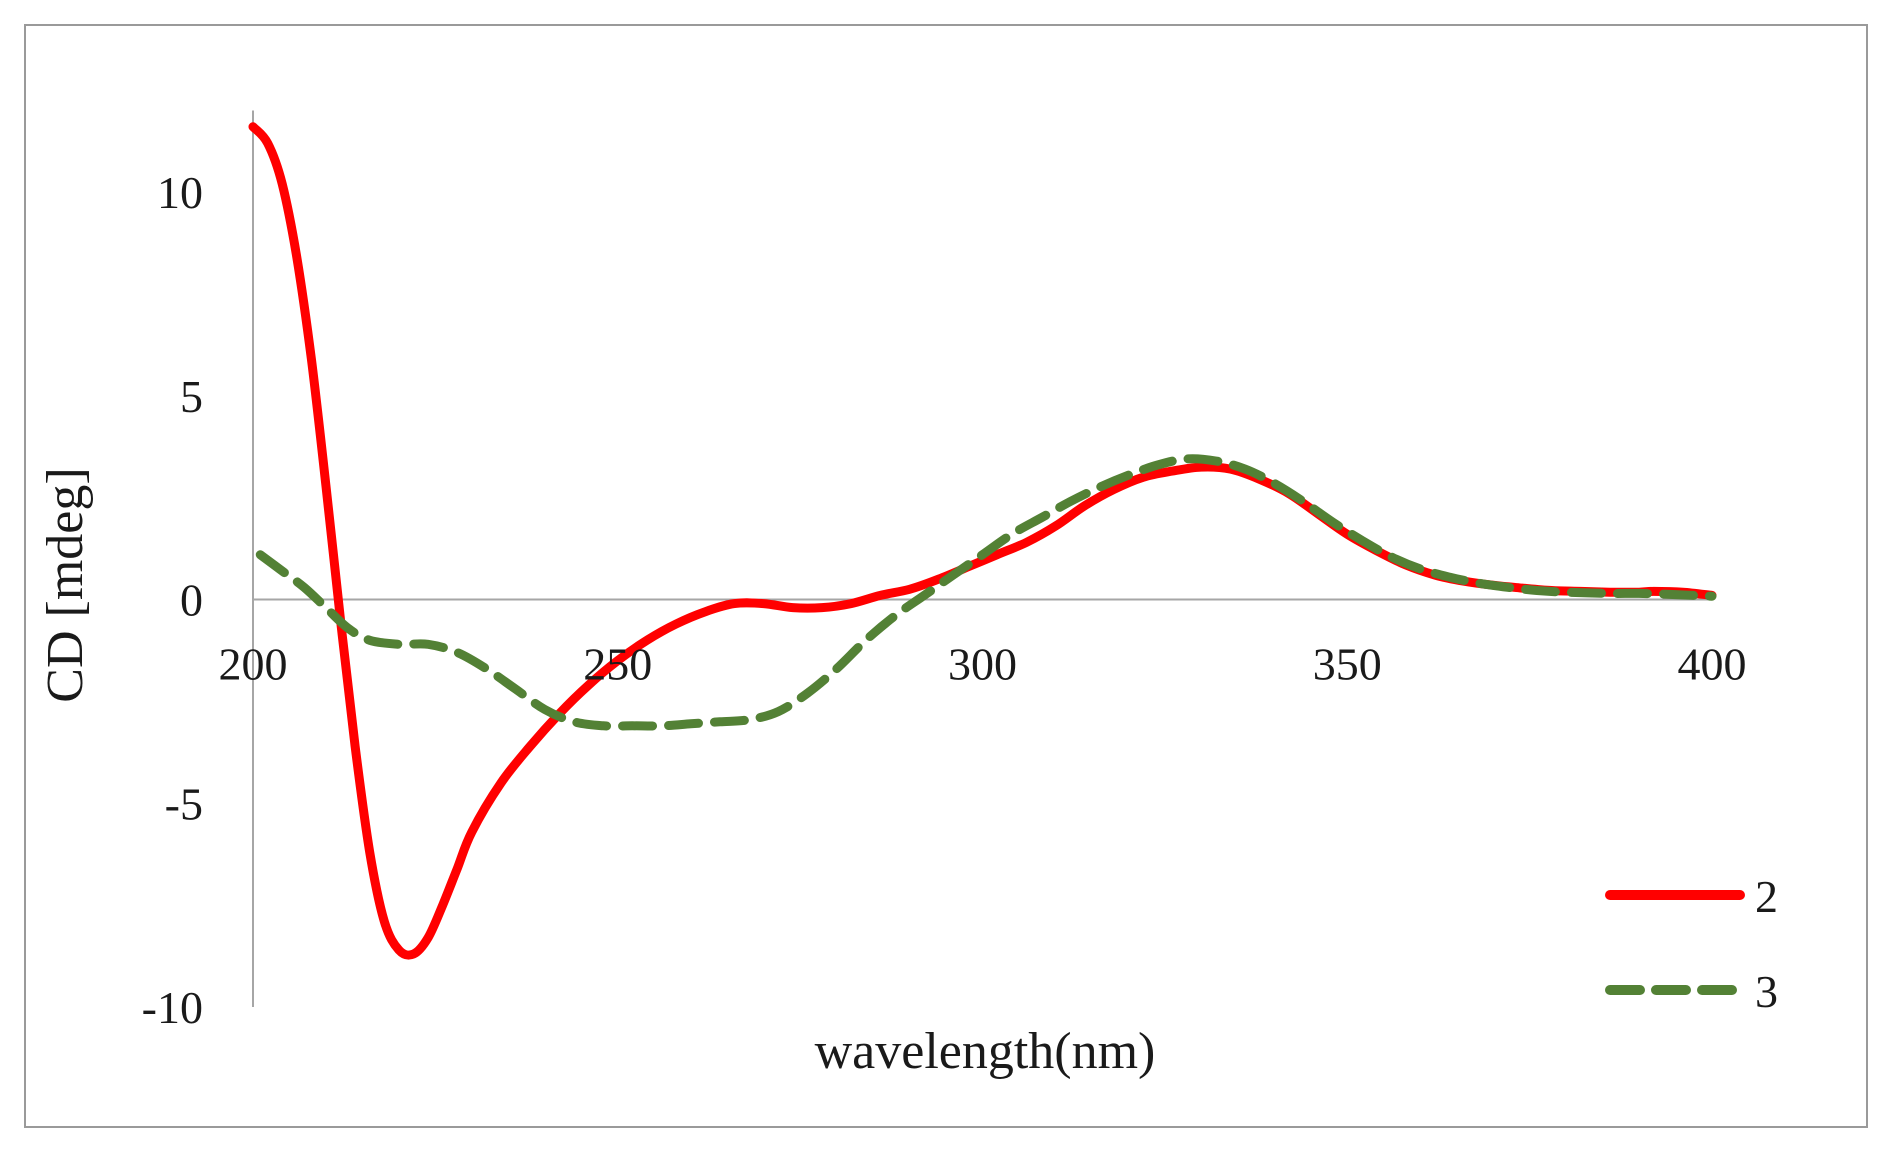  I want to click on y-tick-label: 5, so click(191, 396).